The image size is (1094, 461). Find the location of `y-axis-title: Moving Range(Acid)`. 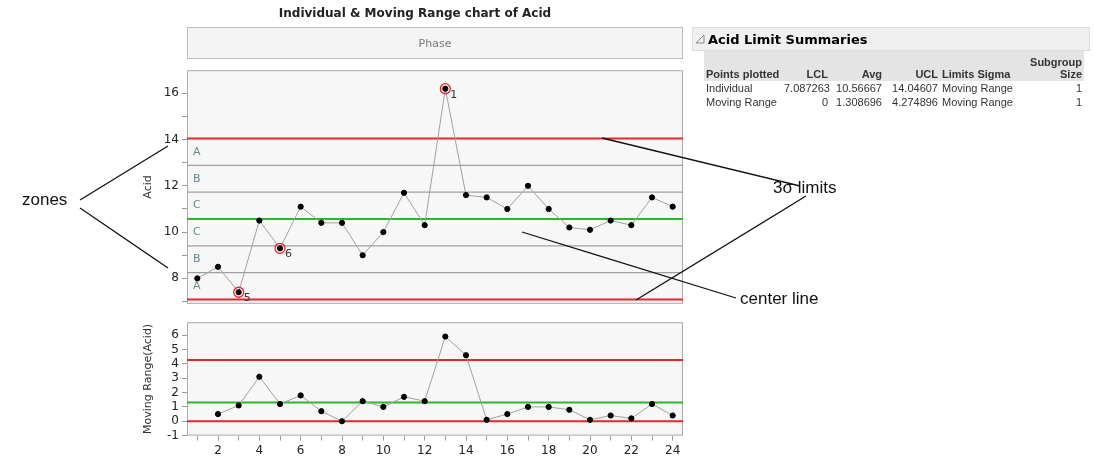

y-axis-title: Moving Range(Acid) is located at coordinates (148, 378).